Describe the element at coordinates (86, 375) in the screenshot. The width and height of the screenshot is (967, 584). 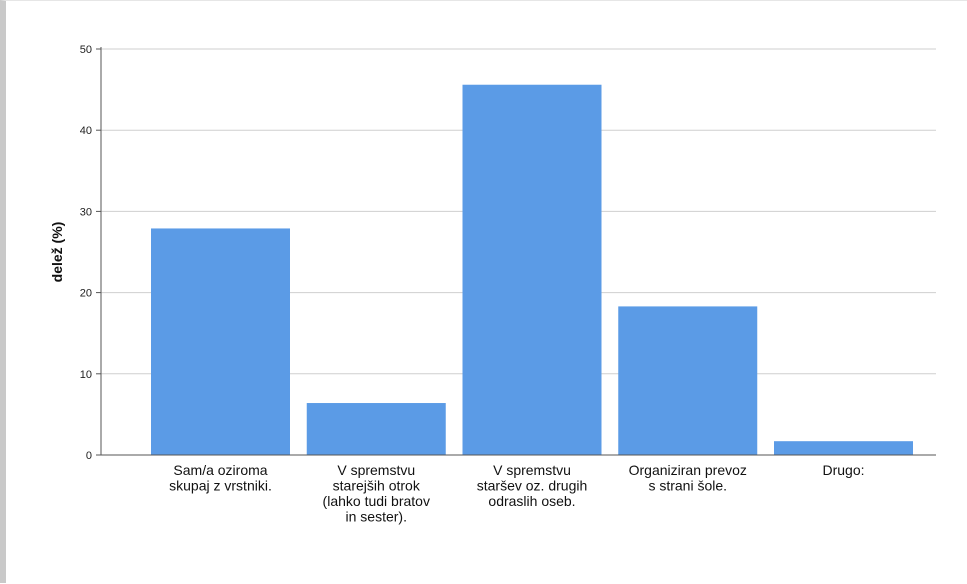
I see `y-tick-label: 10` at that location.